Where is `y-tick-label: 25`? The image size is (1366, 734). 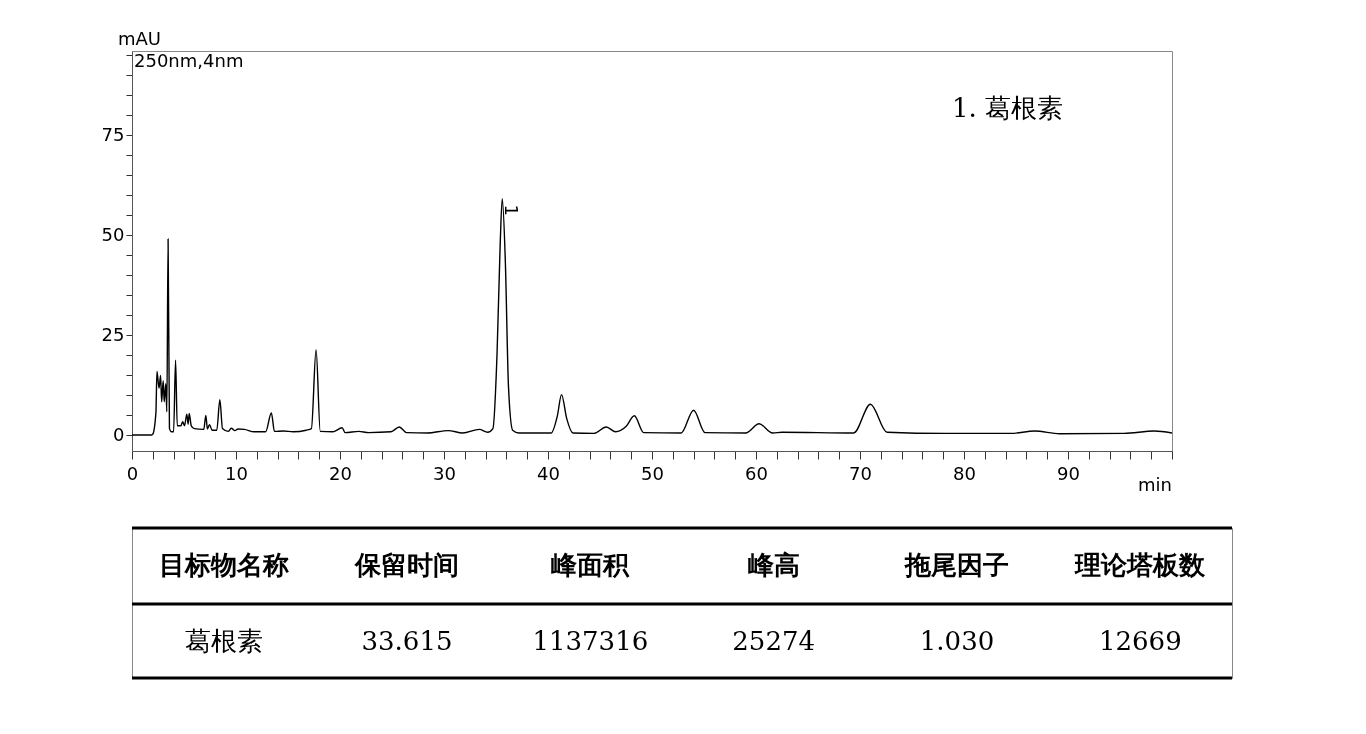
y-tick-label: 25 is located at coordinates (113, 334).